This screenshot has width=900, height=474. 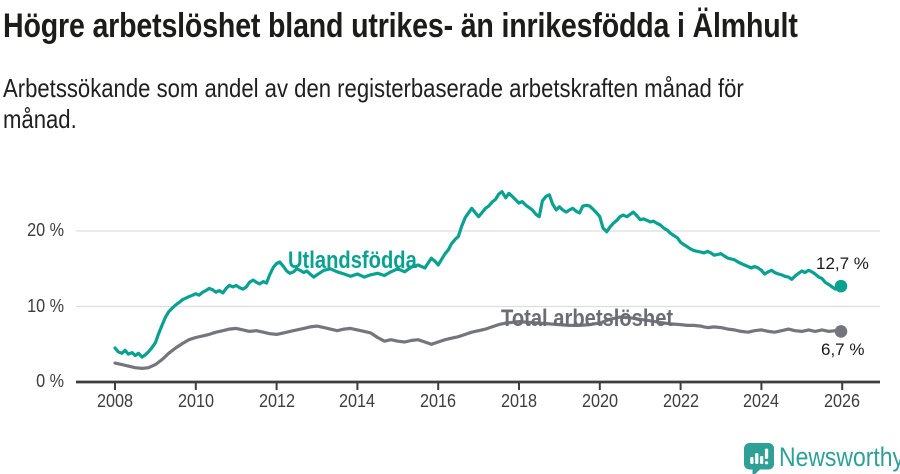 What do you see at coordinates (352, 260) in the screenshot?
I see `series-label-utlandsfodda: Utlandsfödda` at bounding box center [352, 260].